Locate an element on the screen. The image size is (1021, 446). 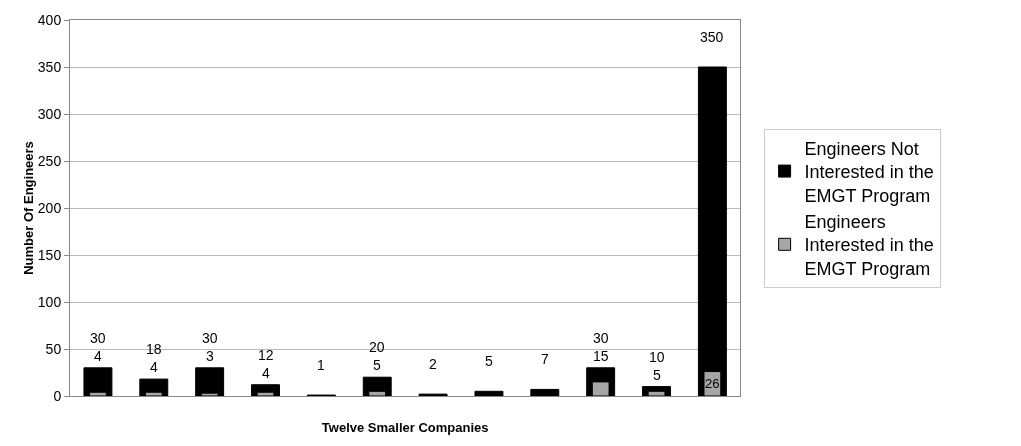
y-tick-label: 250 is located at coordinates (49, 160).